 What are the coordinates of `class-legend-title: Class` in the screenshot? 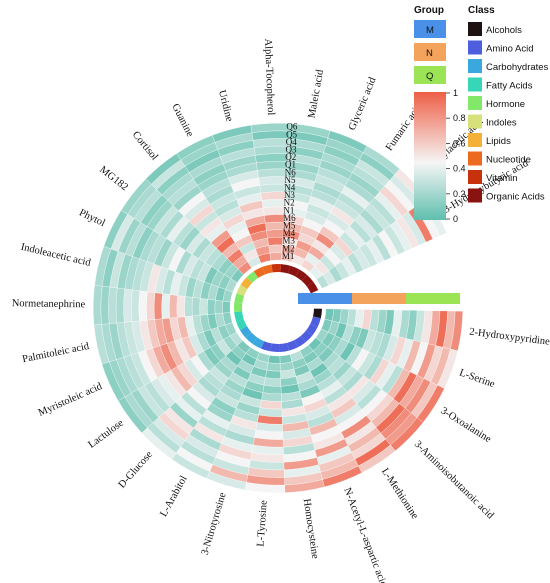 It's located at (481, 10).